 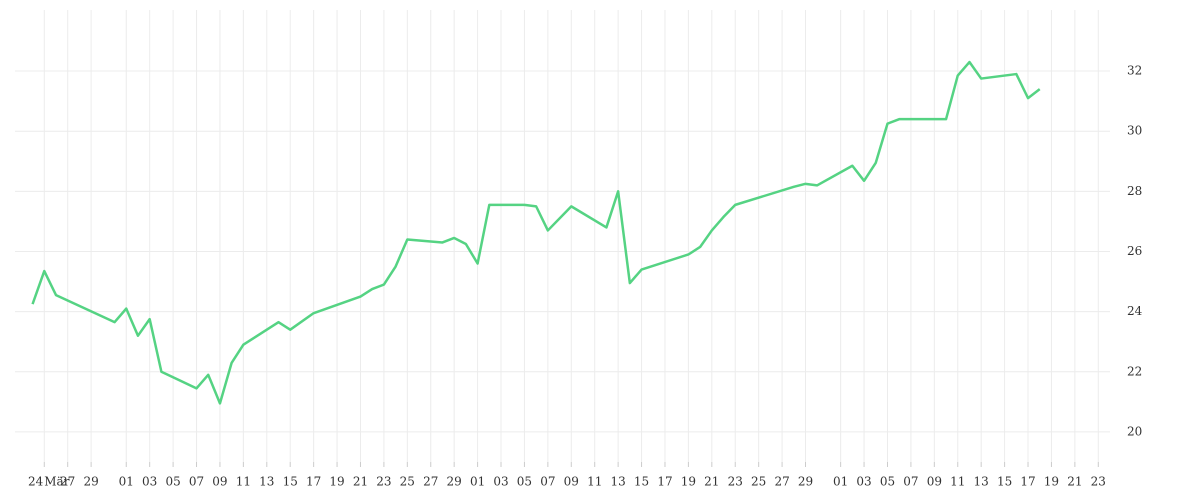 What do you see at coordinates (1134, 251) in the screenshot?
I see `y-tick-label: 26` at bounding box center [1134, 251].